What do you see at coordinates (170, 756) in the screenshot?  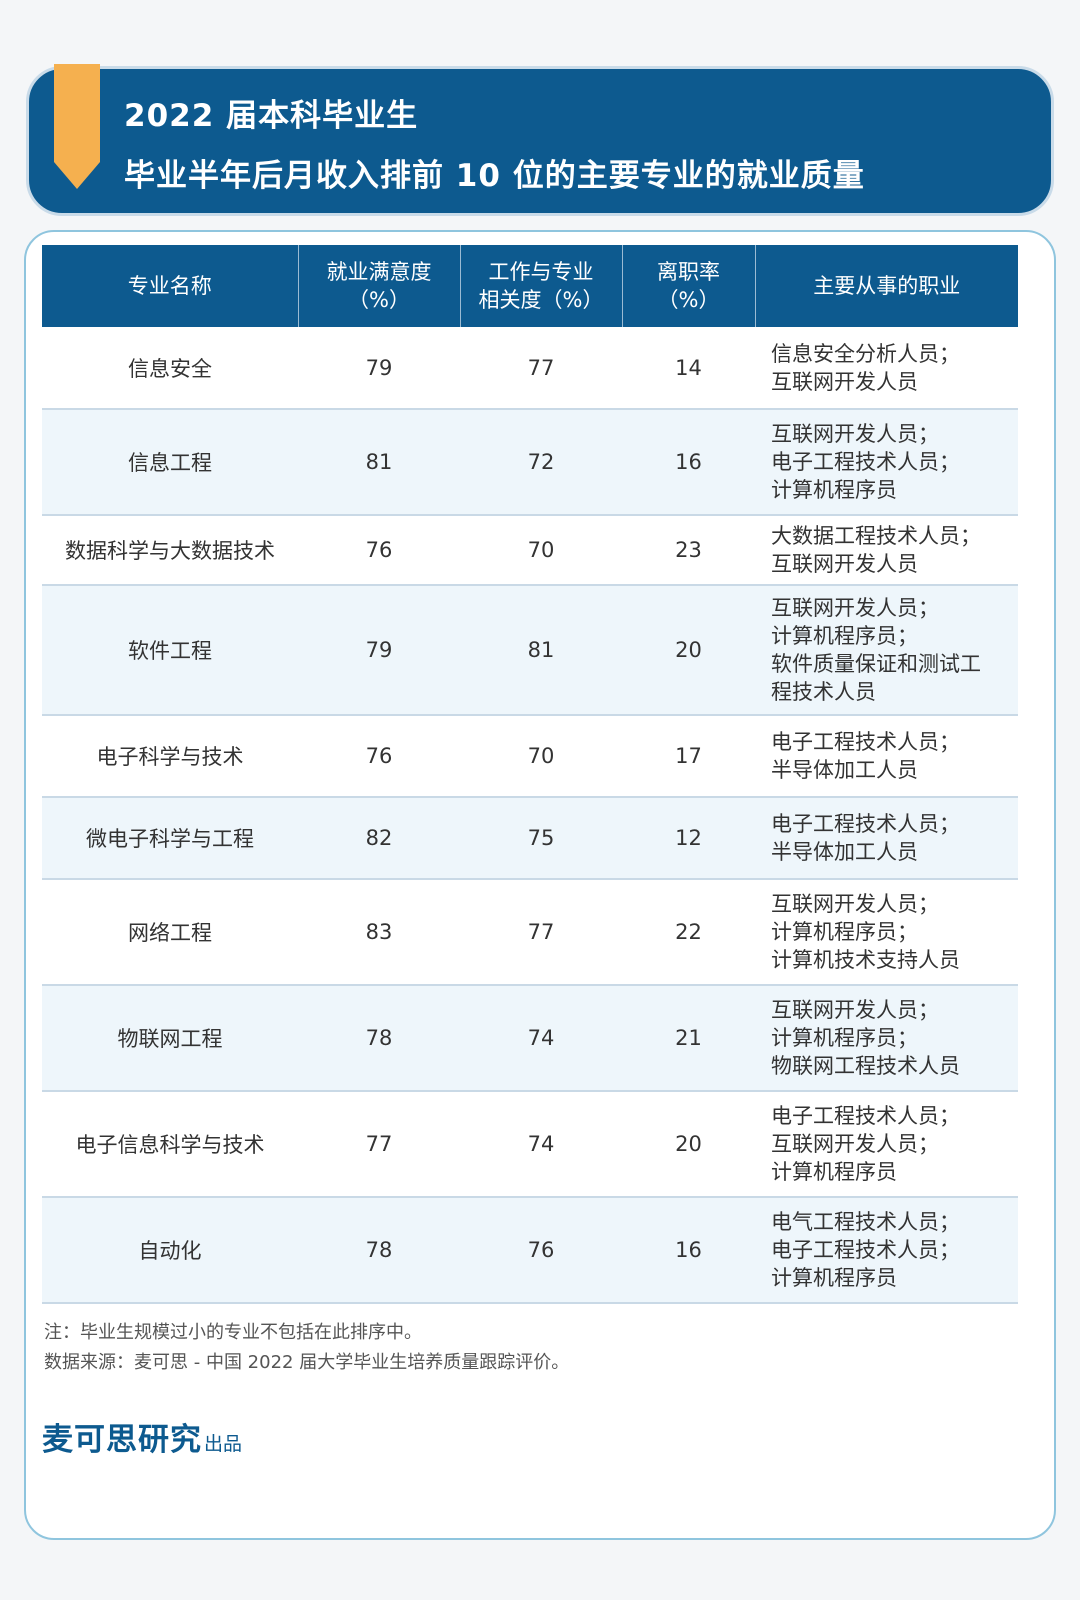 I see `major-cell: 电子科学与技术` at bounding box center [170, 756].